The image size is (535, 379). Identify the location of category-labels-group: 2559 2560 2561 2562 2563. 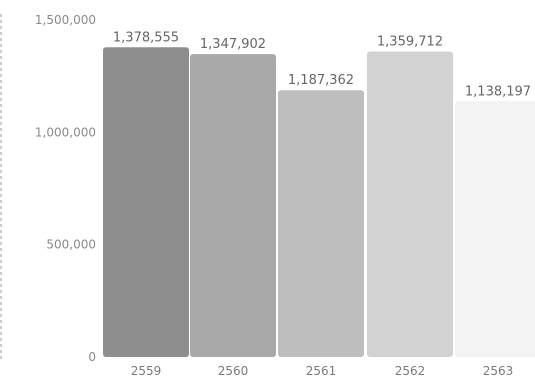
(322, 371).